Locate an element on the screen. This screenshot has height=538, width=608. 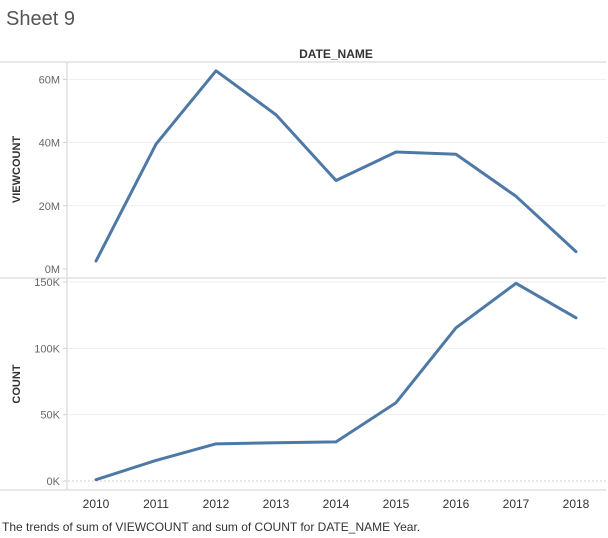
x-tick-label: 2014 is located at coordinates (336, 504).